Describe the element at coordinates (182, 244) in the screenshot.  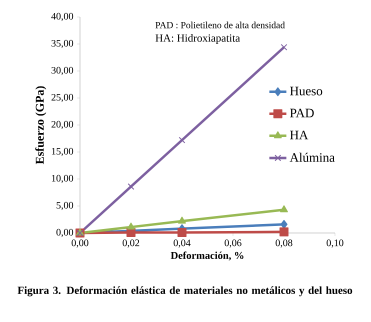
I see `x-tick-label: 0,04` at that location.